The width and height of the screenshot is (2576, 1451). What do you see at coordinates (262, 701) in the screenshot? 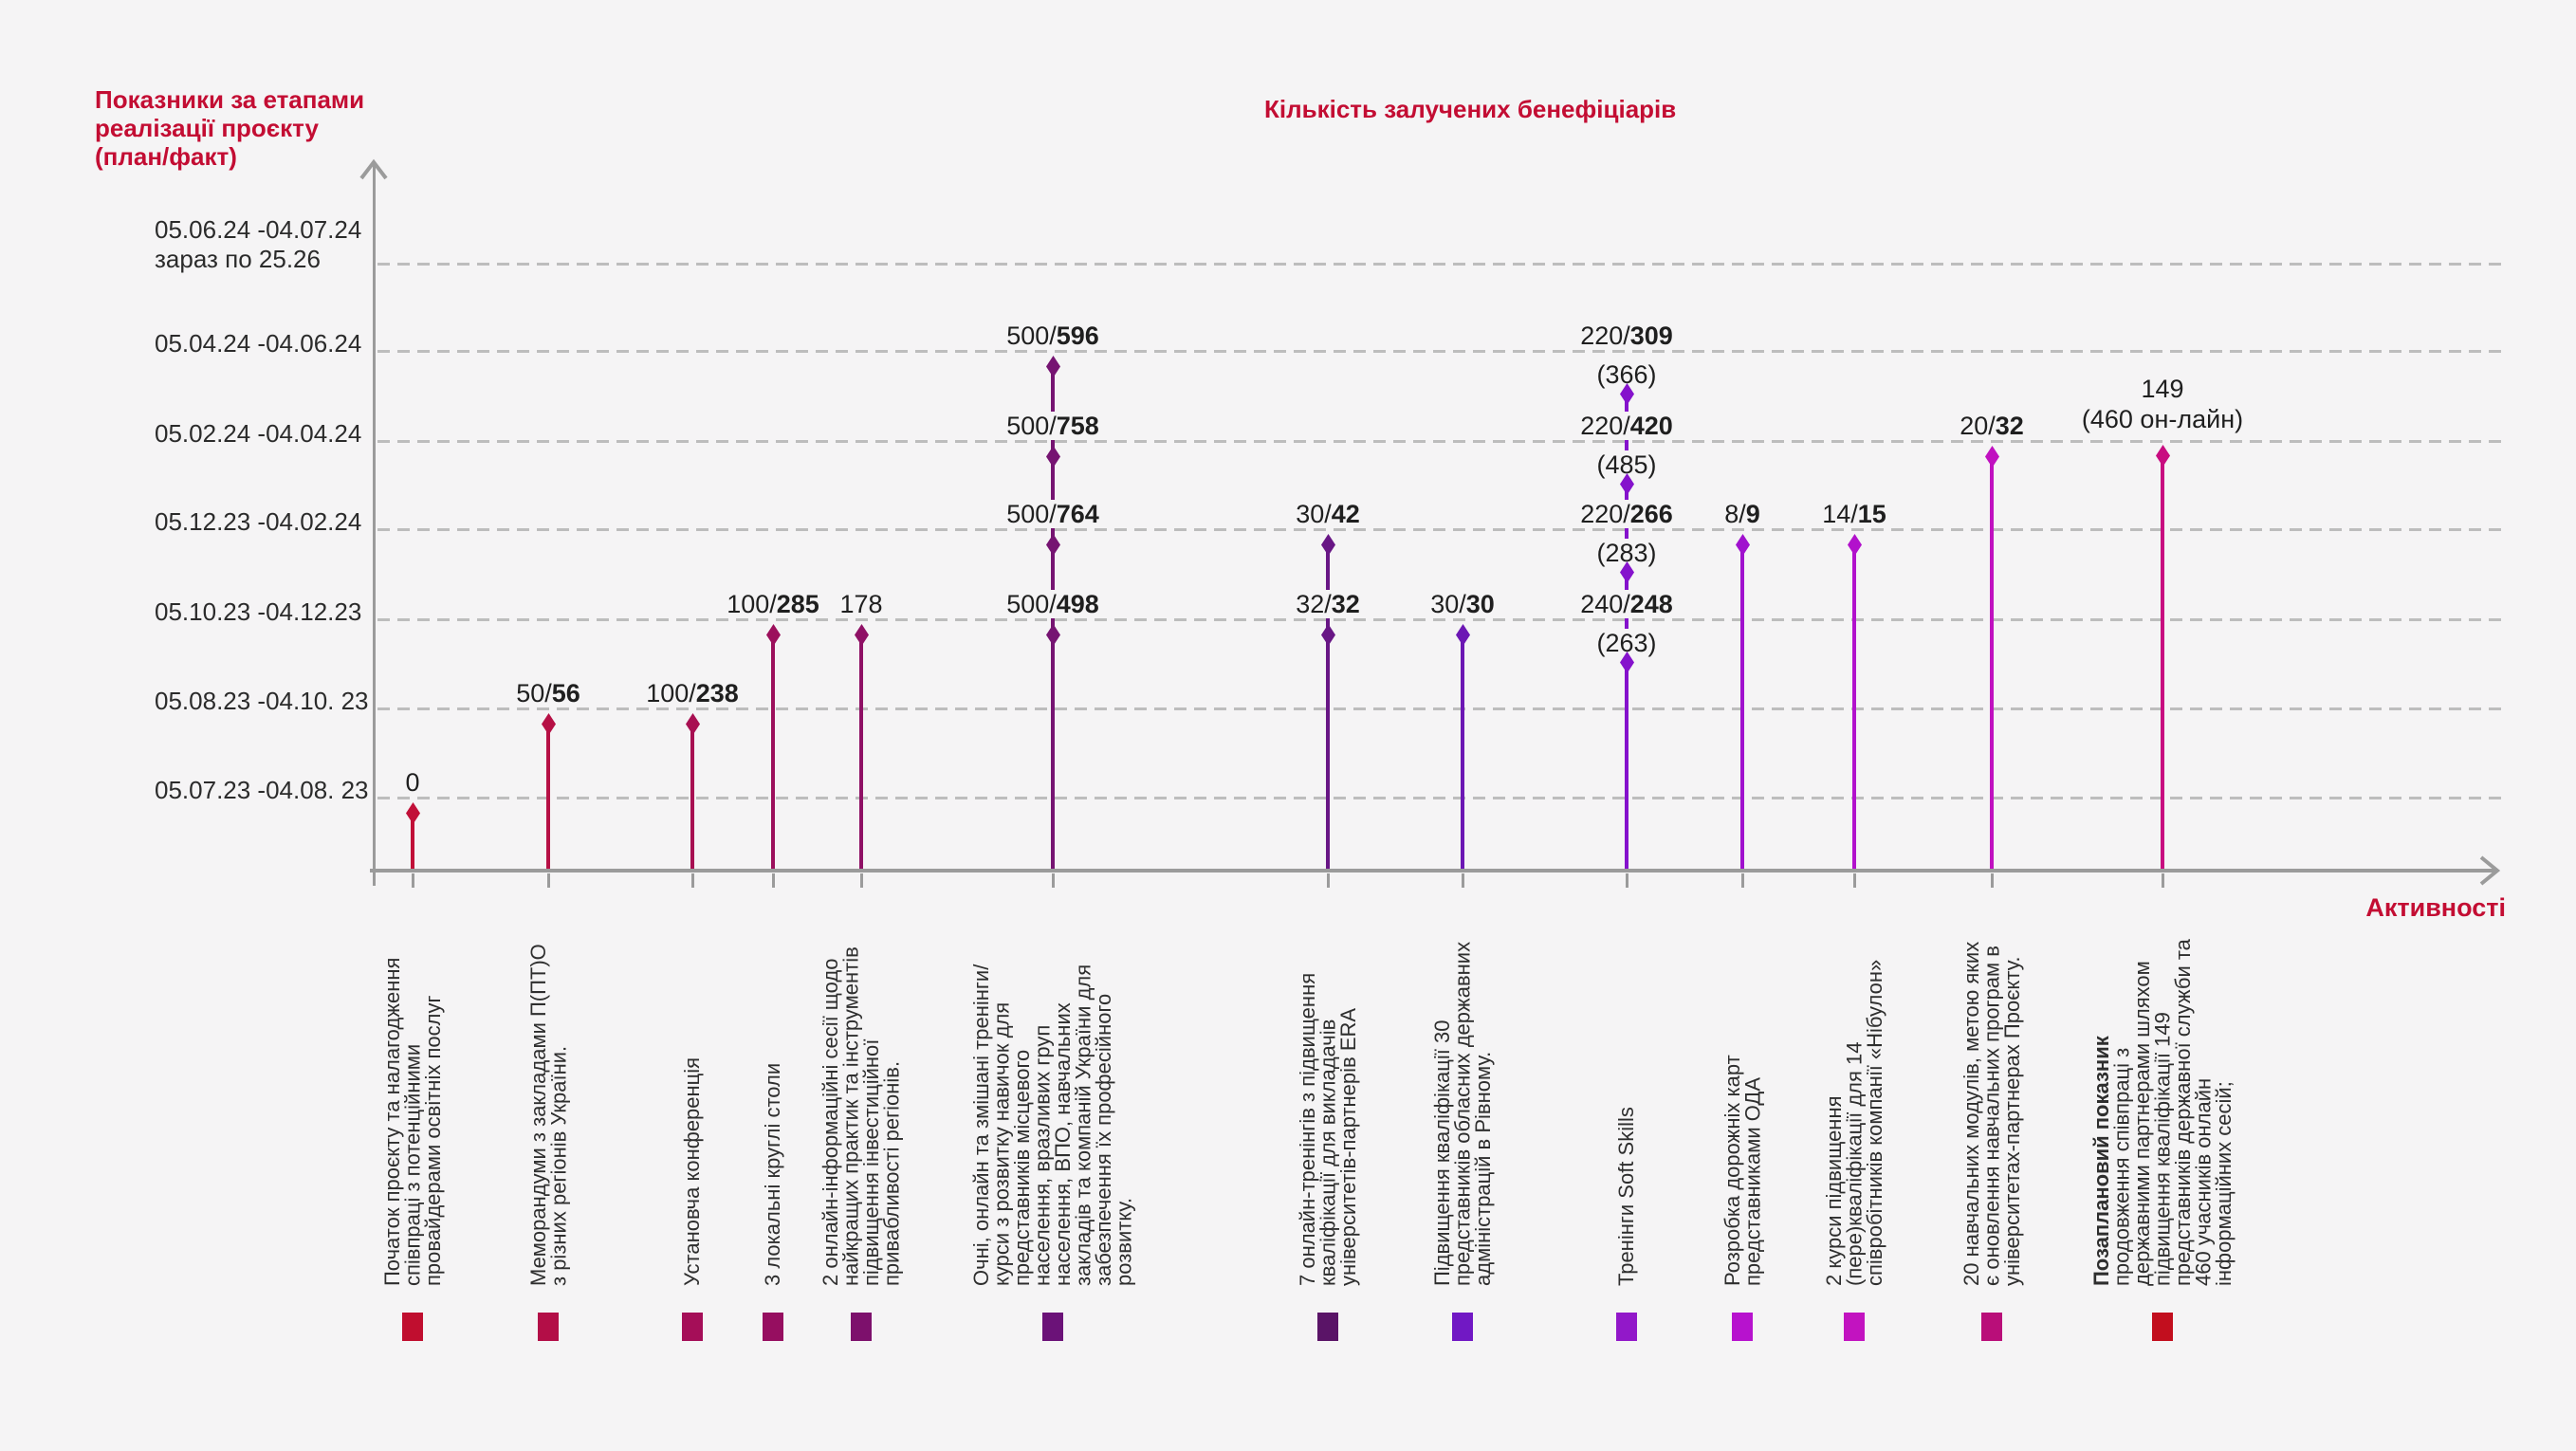
I see `y-axis-label: 05.08.23 -04.10. 23` at bounding box center [262, 701].